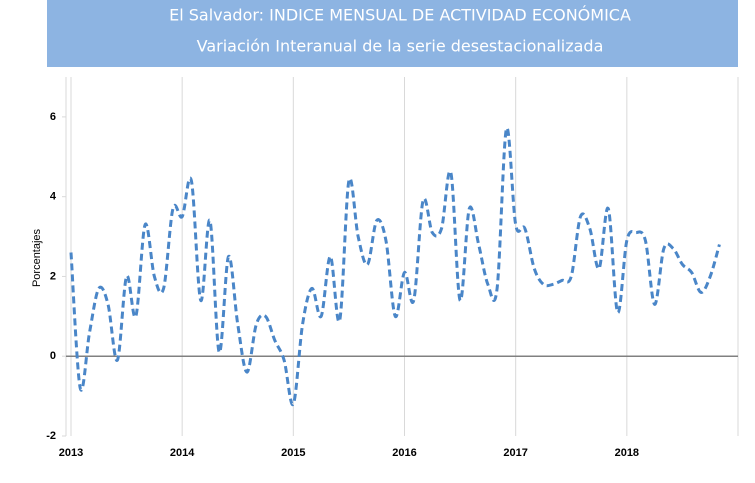 This screenshot has width=755, height=483. What do you see at coordinates (627, 453) in the screenshot?
I see `x-tick-label: 2018` at bounding box center [627, 453].